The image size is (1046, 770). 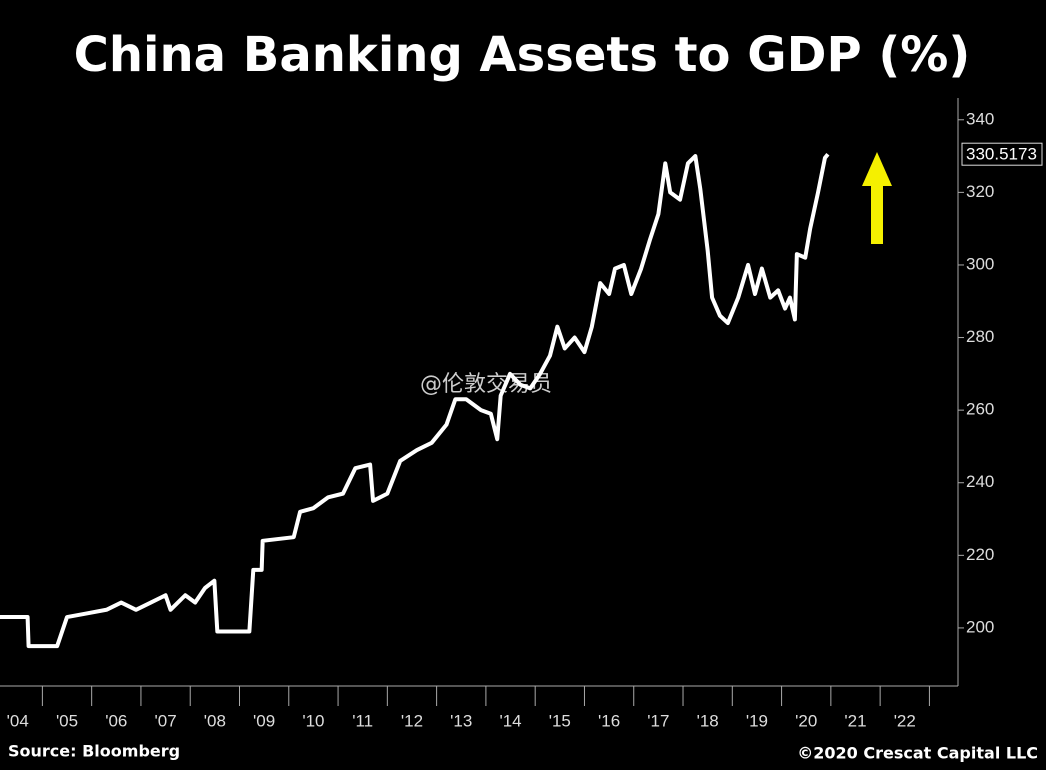 What do you see at coordinates (560, 720) in the screenshot?
I see `x-tick-label: '15` at bounding box center [560, 720].